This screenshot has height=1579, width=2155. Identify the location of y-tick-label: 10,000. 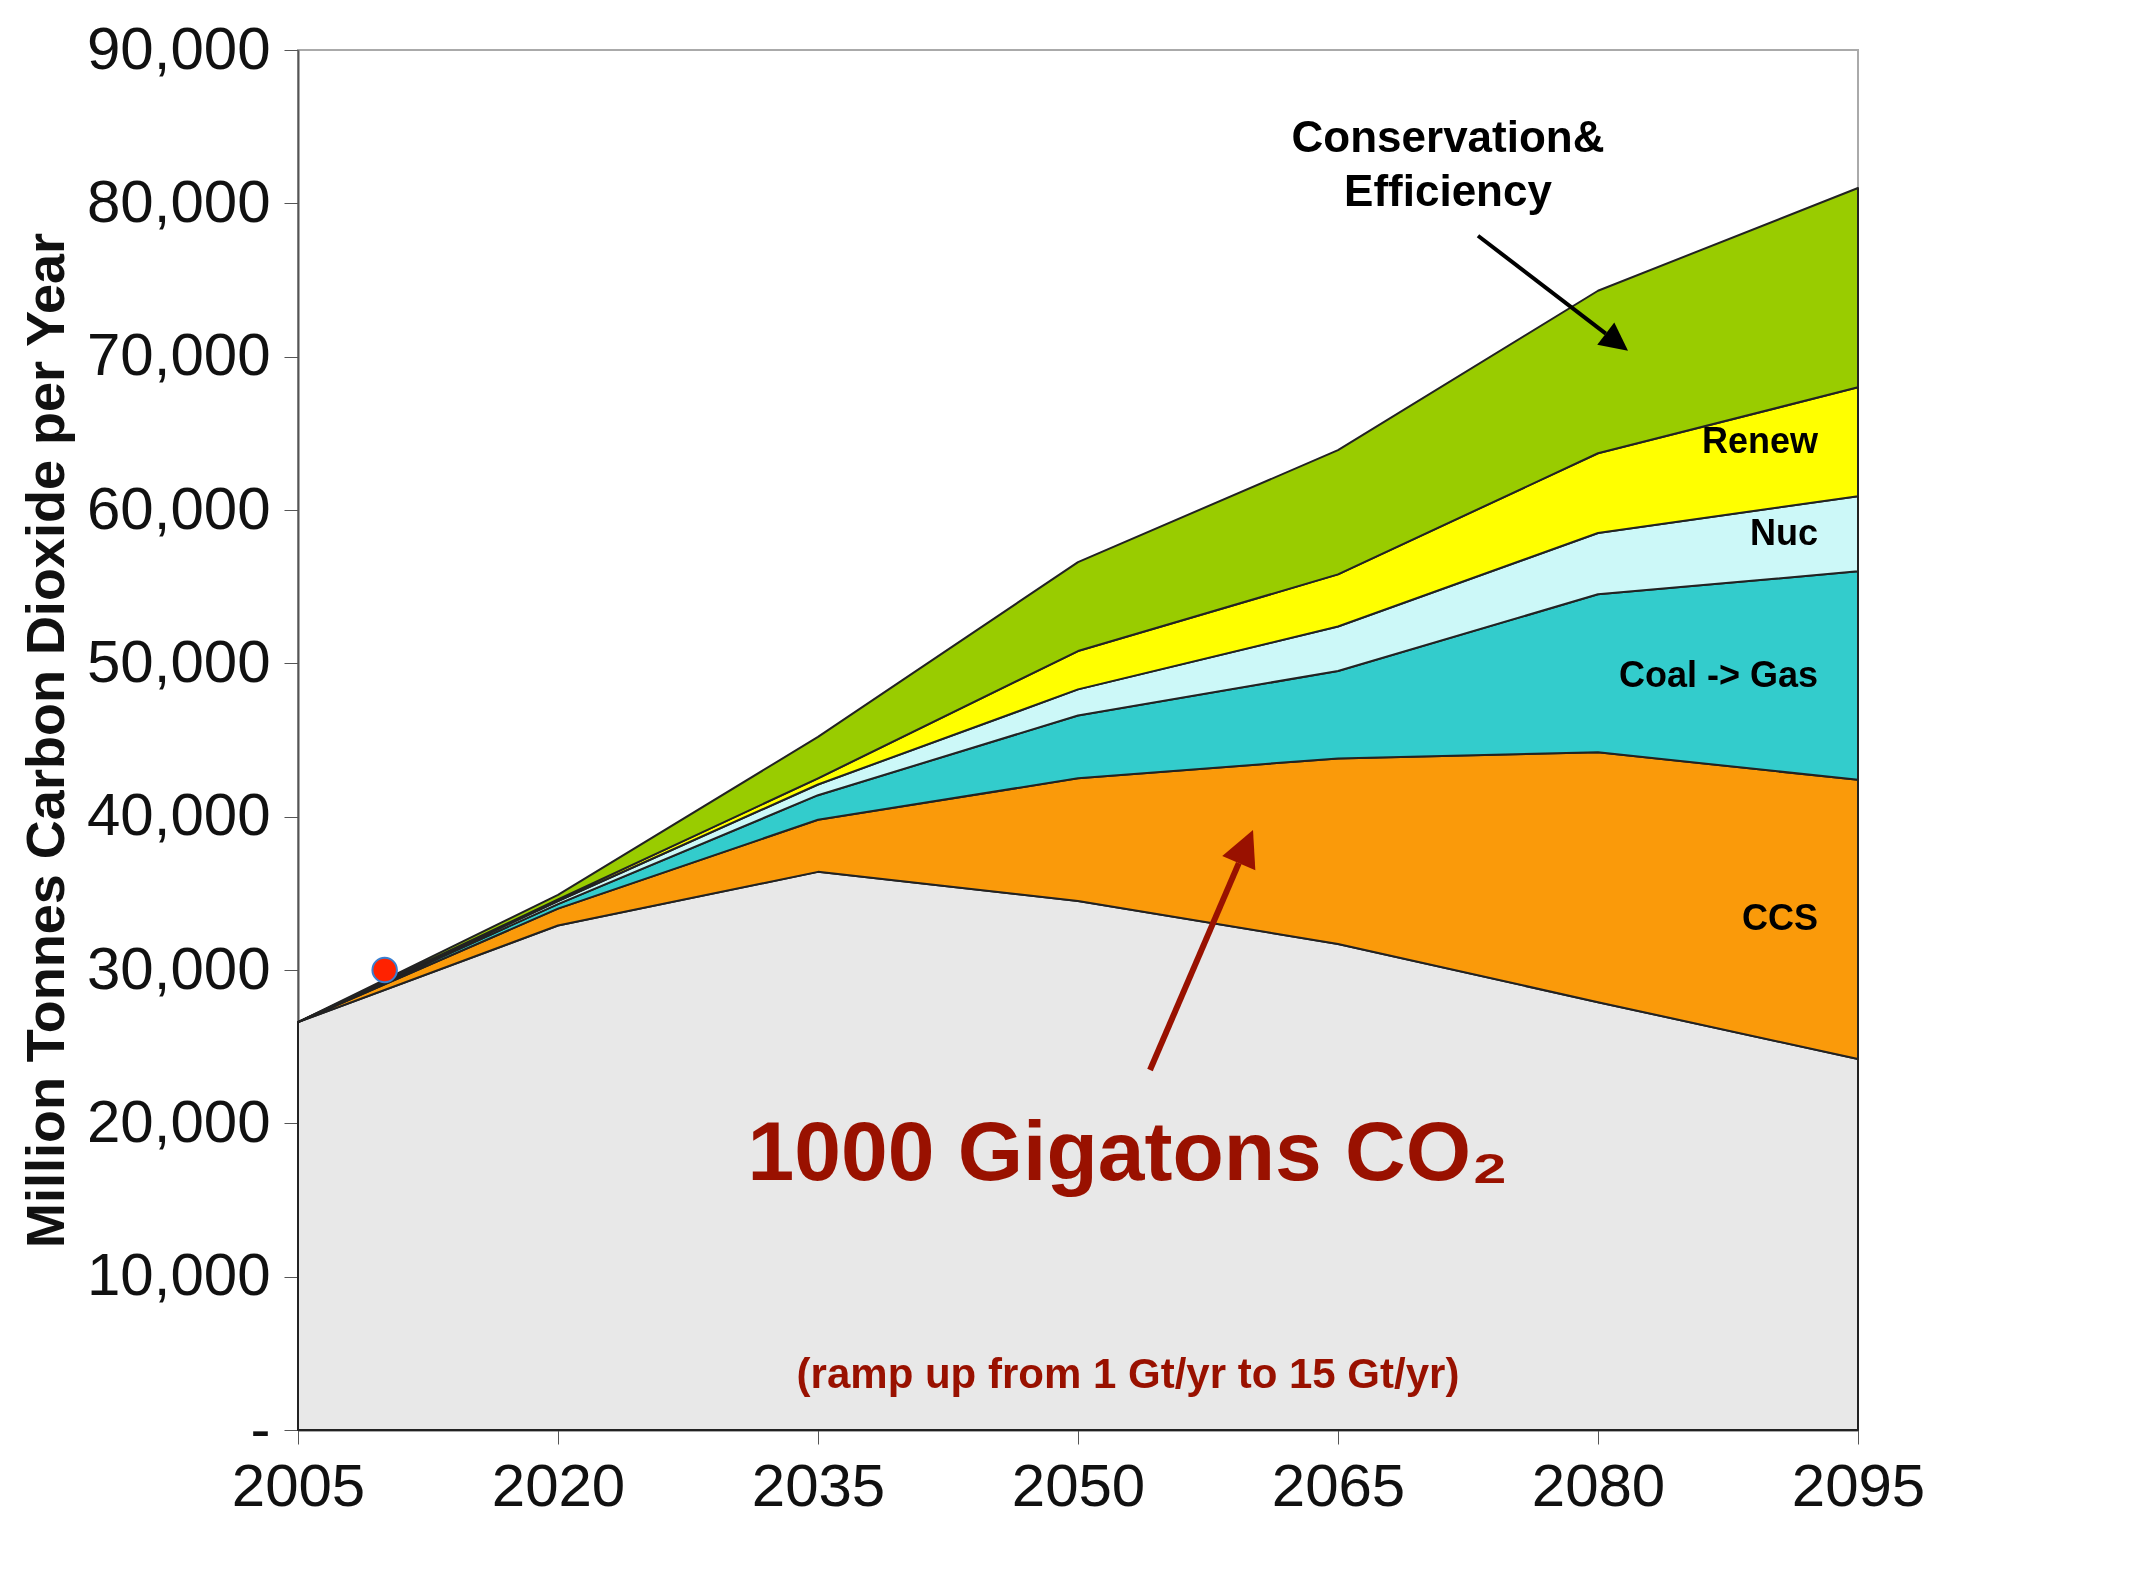
(178, 1275).